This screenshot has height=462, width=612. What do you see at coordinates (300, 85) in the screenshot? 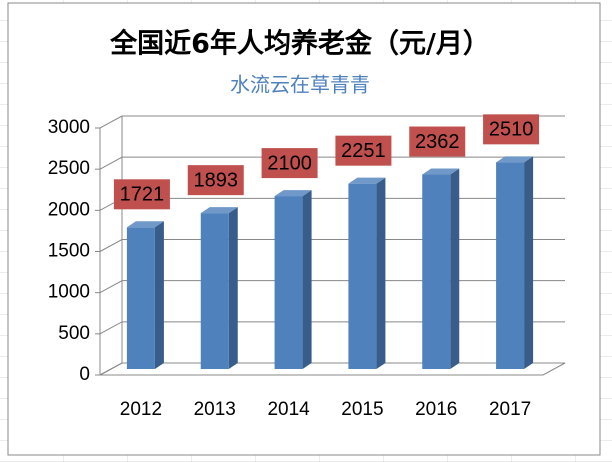
I see `chart-subtitle: 水流云在草青青` at bounding box center [300, 85].